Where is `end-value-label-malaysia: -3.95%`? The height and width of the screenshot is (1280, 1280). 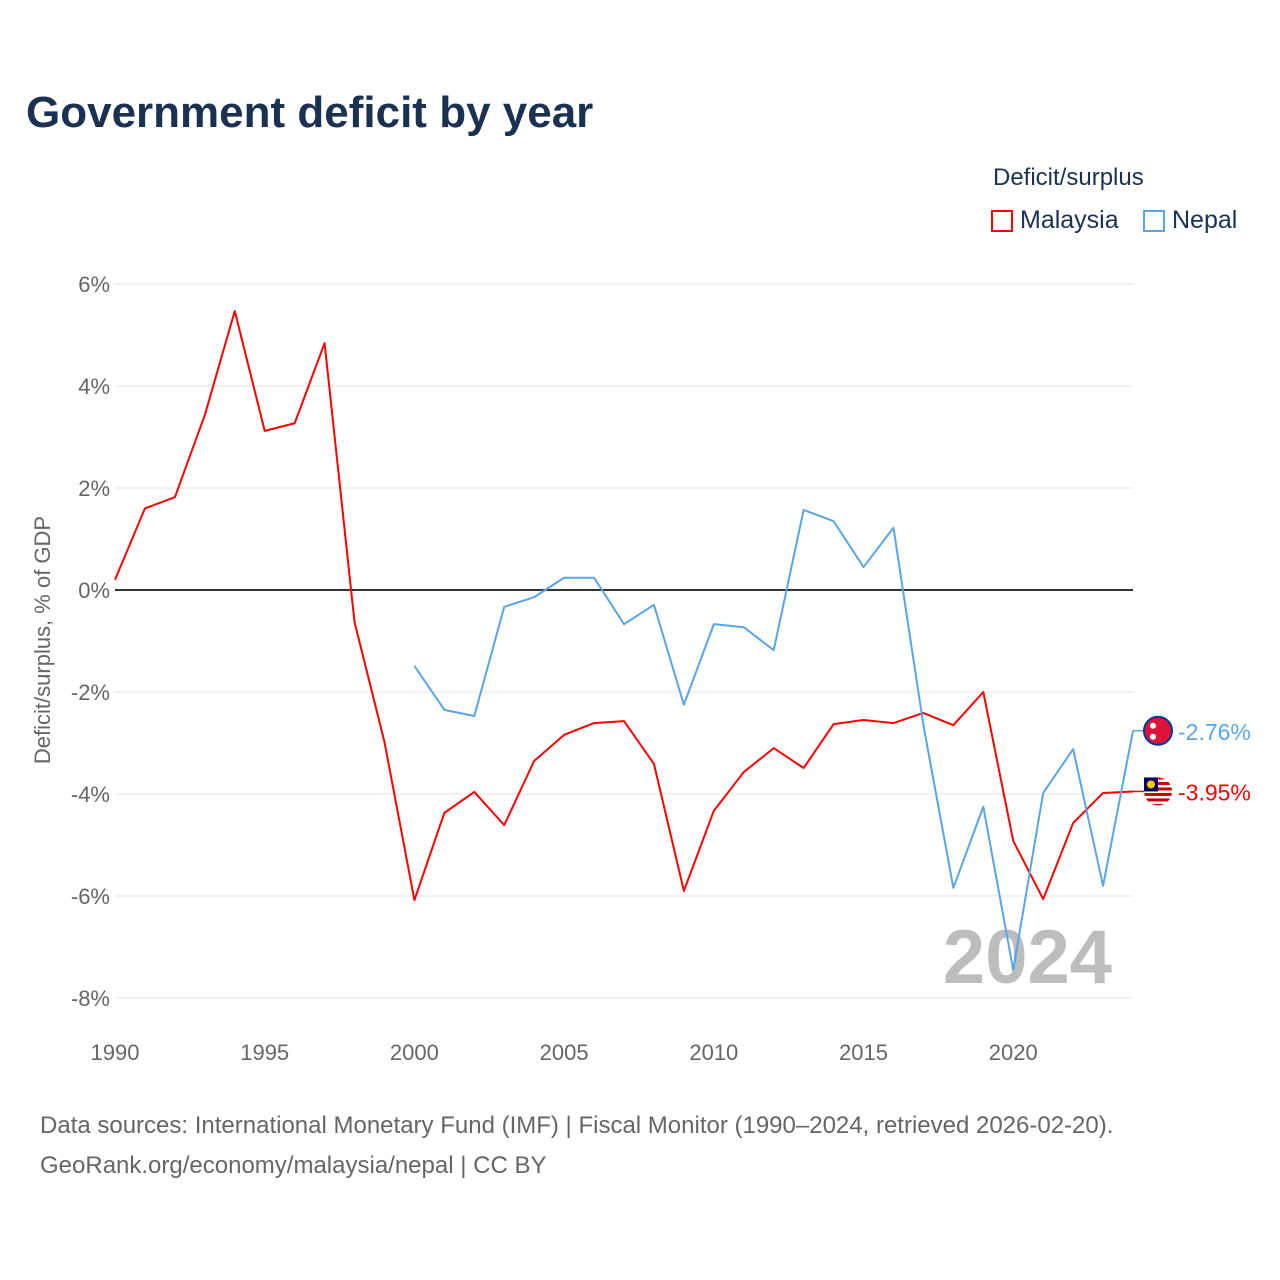
end-value-label-malaysia: -3.95% is located at coordinates (1214, 792).